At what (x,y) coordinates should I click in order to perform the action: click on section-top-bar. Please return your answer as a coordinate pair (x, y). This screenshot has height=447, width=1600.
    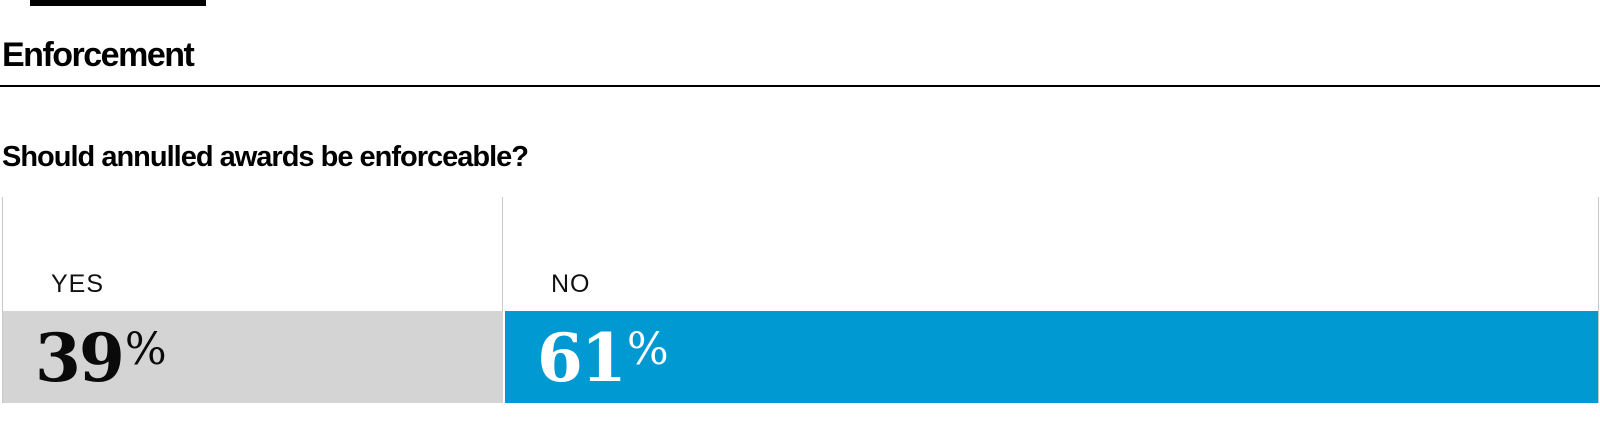
    Looking at the image, I should click on (118, 3).